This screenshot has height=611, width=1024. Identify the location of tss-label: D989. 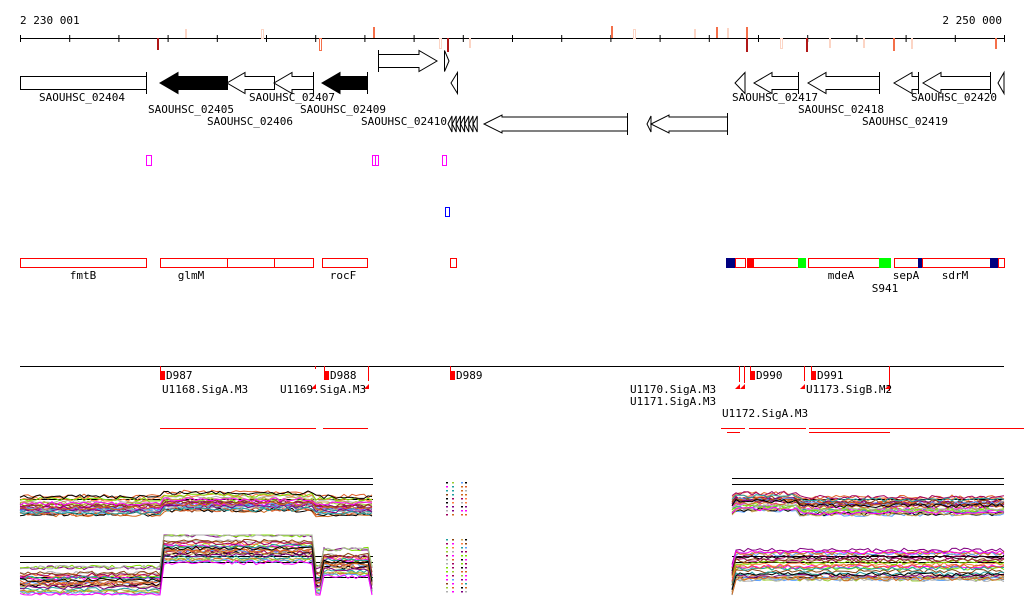
(469, 375).